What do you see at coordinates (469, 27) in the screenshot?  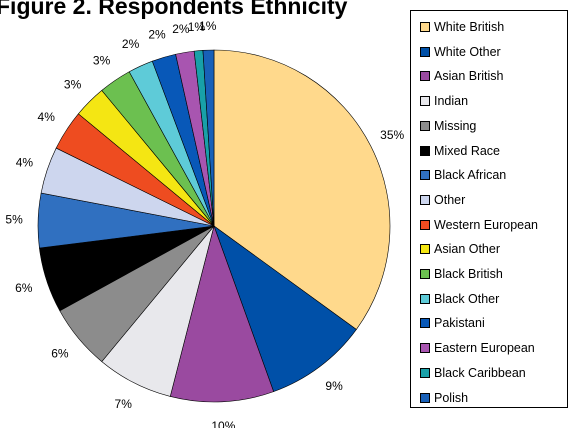 I see `legend-label: White British` at bounding box center [469, 27].